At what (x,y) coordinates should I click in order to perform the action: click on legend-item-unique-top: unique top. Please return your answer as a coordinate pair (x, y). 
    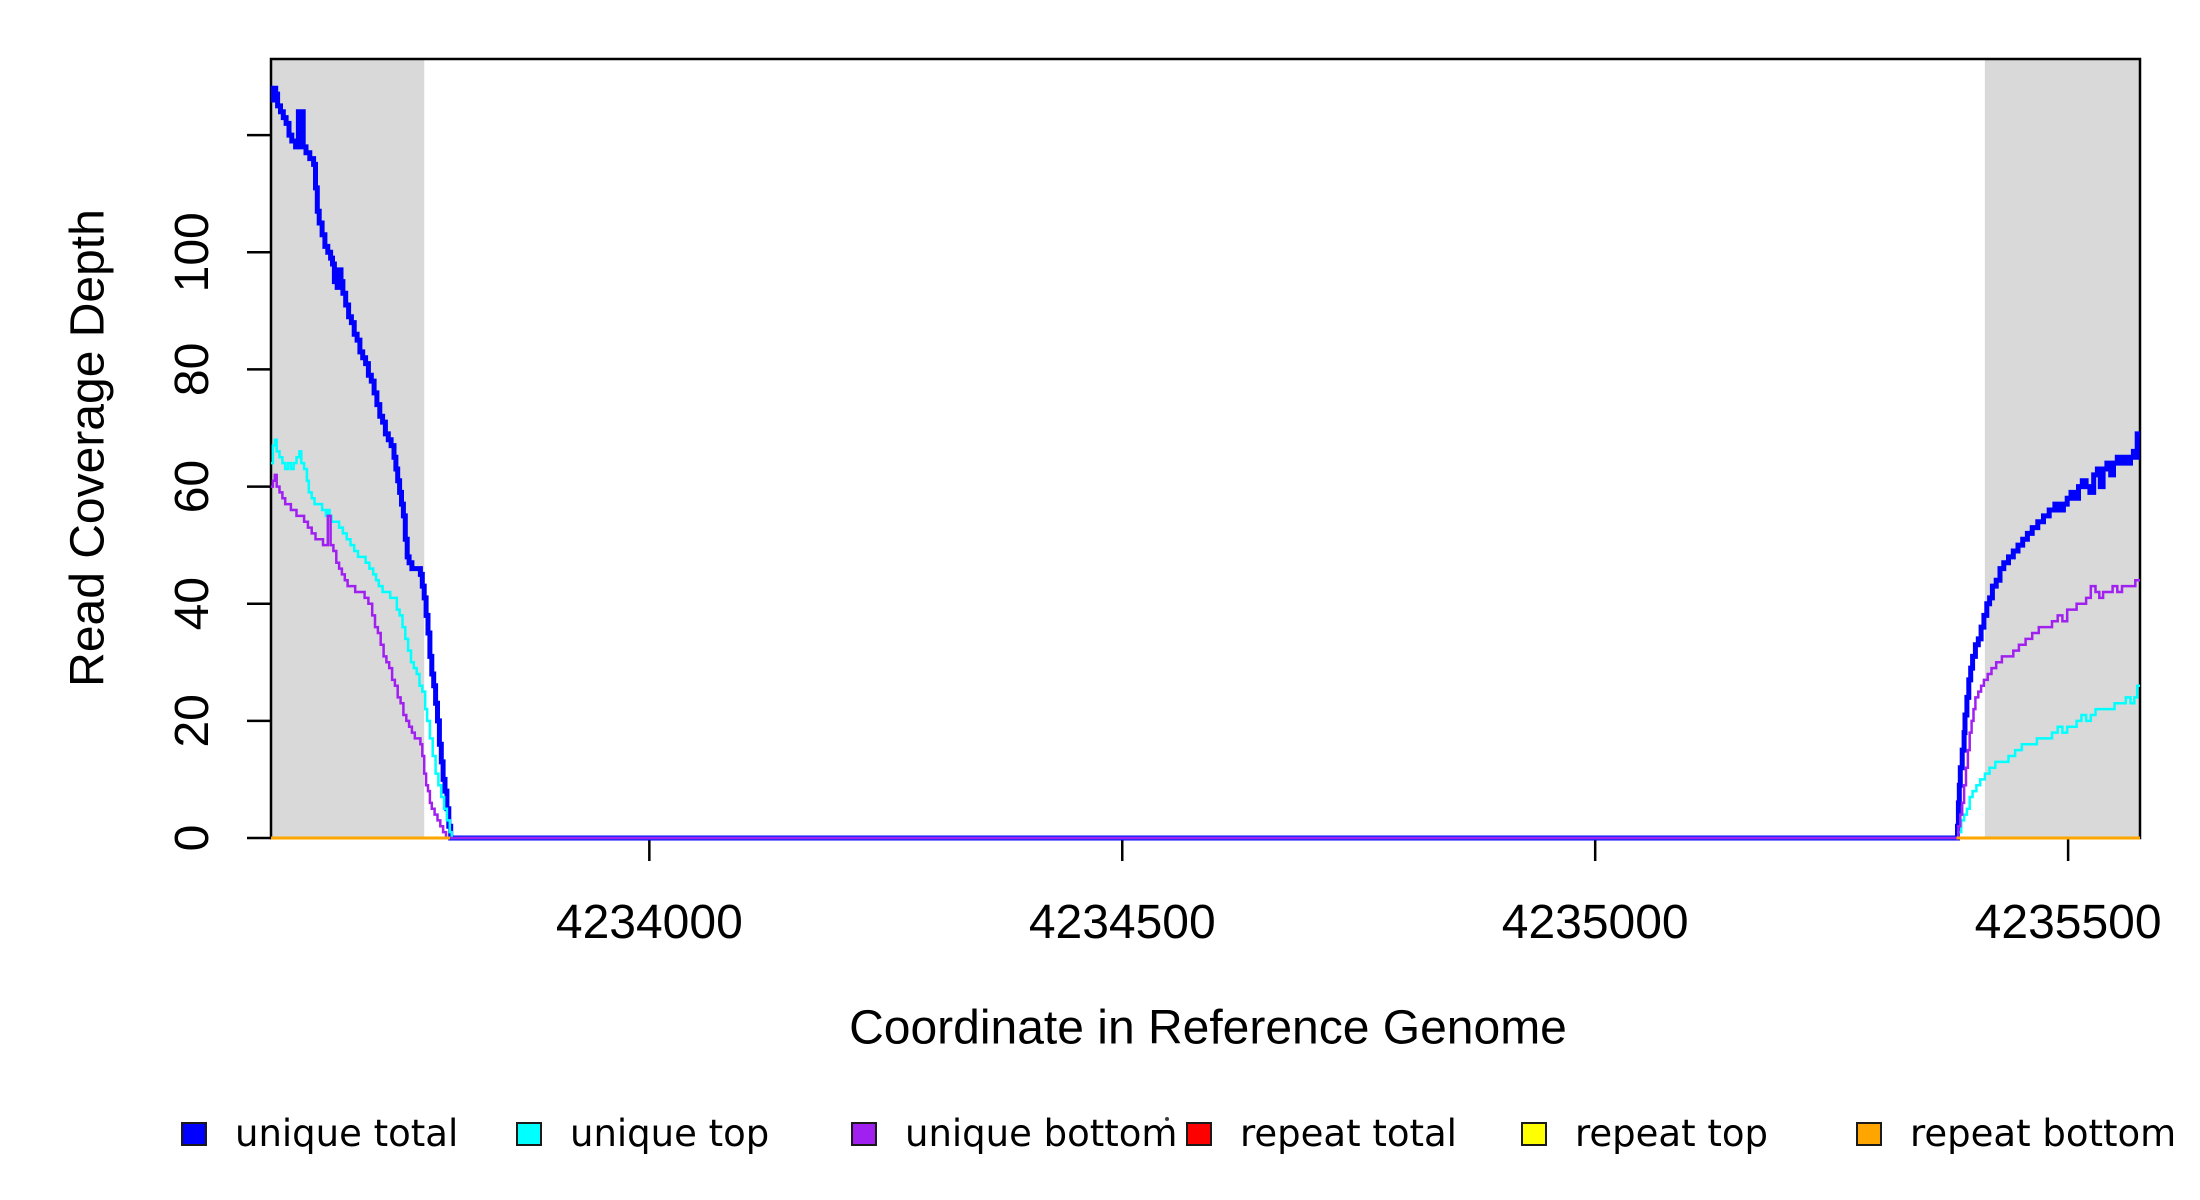
    Looking at the image, I should click on (643, 1133).